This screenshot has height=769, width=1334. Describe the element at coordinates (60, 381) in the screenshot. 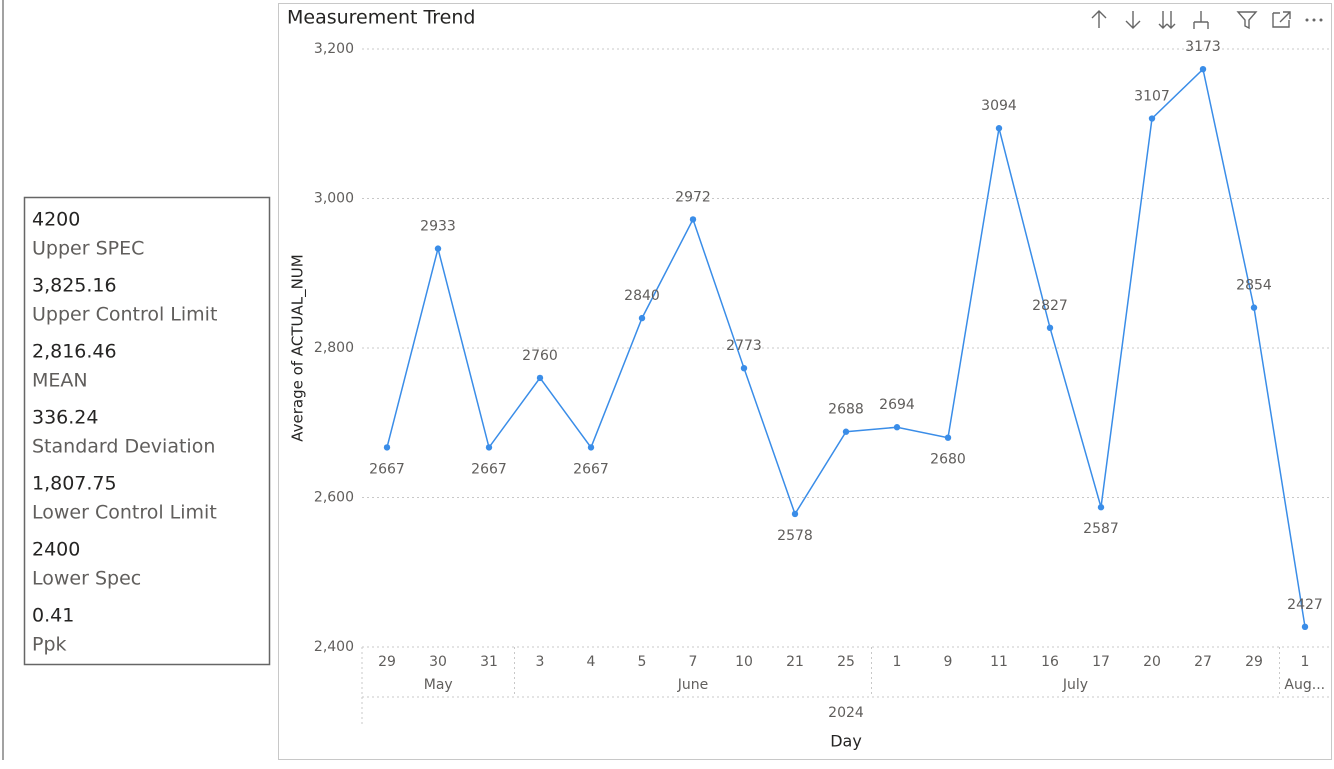

I see `card-label: MEAN` at that location.